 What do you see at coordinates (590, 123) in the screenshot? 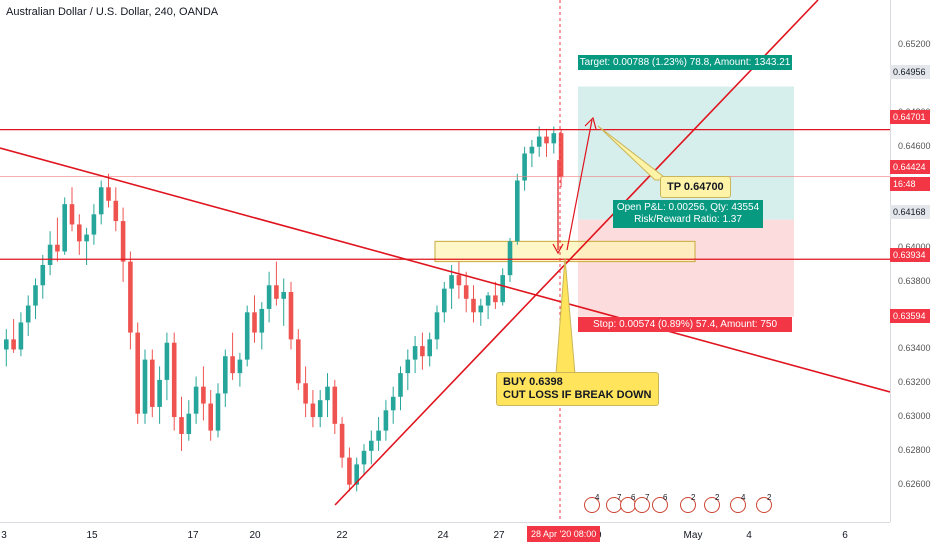
I see `up-arrow-head` at bounding box center [590, 123].